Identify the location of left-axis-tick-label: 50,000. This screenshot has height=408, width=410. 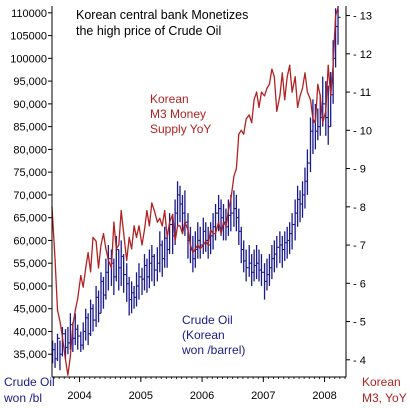
(30, 287).